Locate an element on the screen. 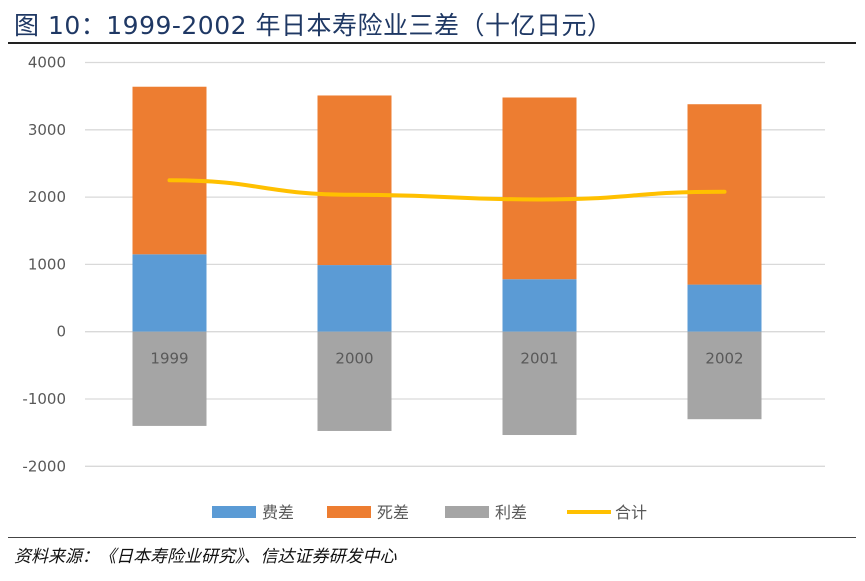 The image size is (865, 581). bar-利差-2001 is located at coordinates (539, 383).